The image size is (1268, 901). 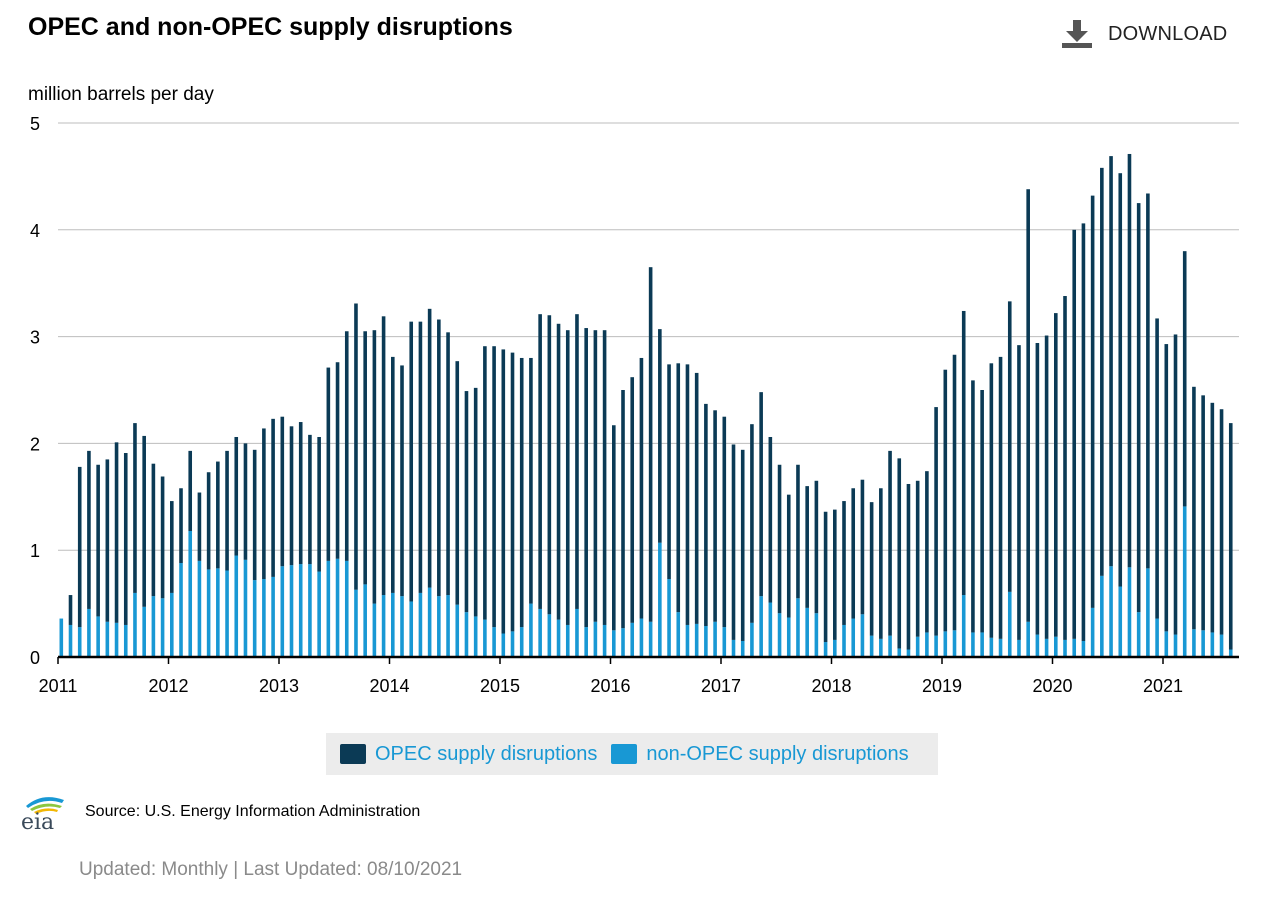 What do you see at coordinates (1143, 34) in the screenshot?
I see `download-button: DOWNLOAD` at bounding box center [1143, 34].